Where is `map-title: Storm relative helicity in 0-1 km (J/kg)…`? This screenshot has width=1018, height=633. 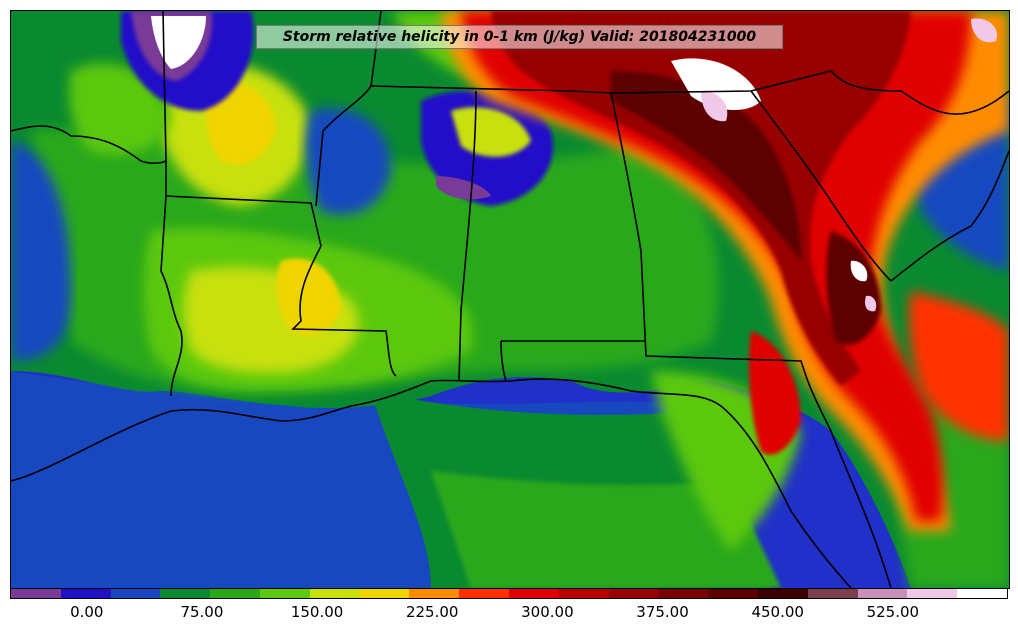
map-title: Storm relative helicity in 0-1 km (J/kg)… is located at coordinates (519, 37).